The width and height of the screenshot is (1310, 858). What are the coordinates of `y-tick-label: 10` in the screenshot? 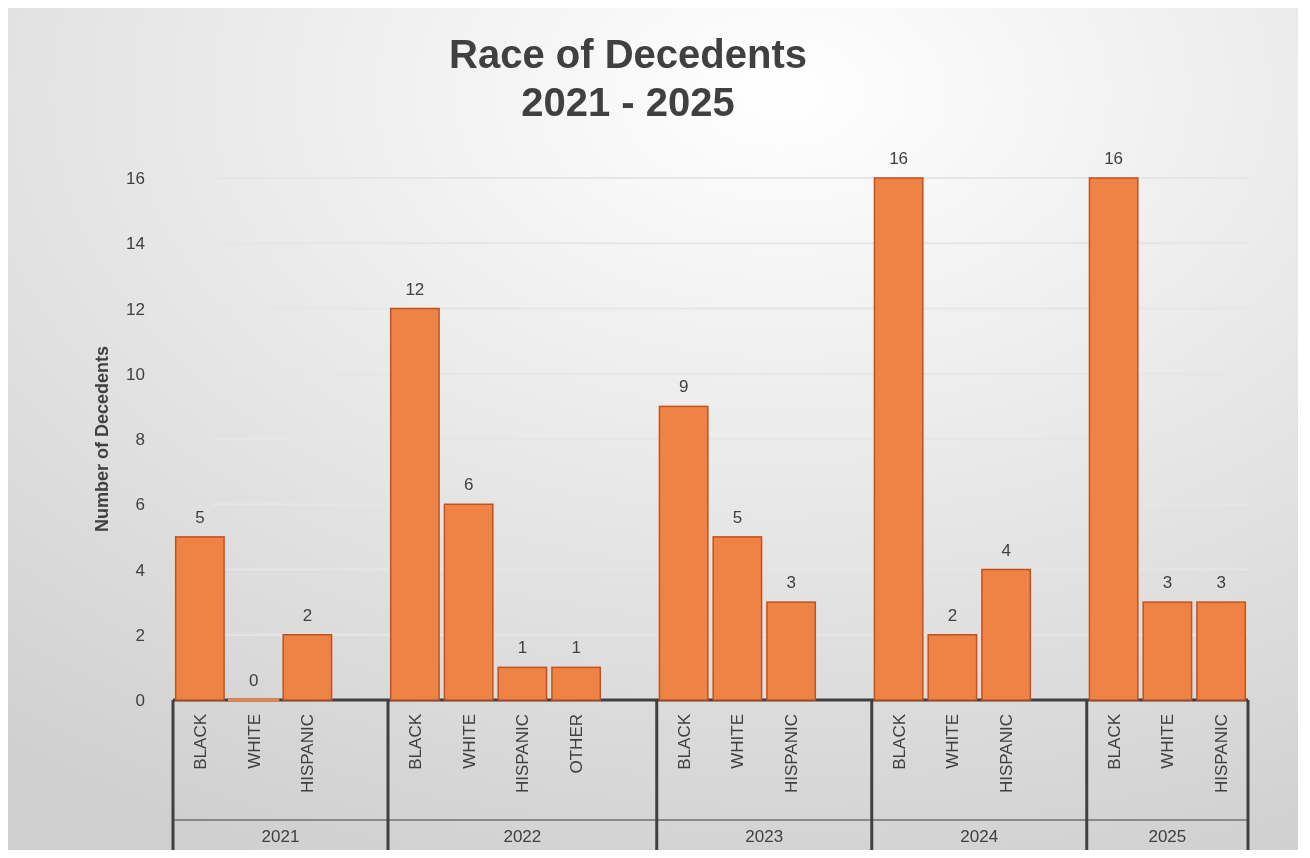 It's located at (135, 374).